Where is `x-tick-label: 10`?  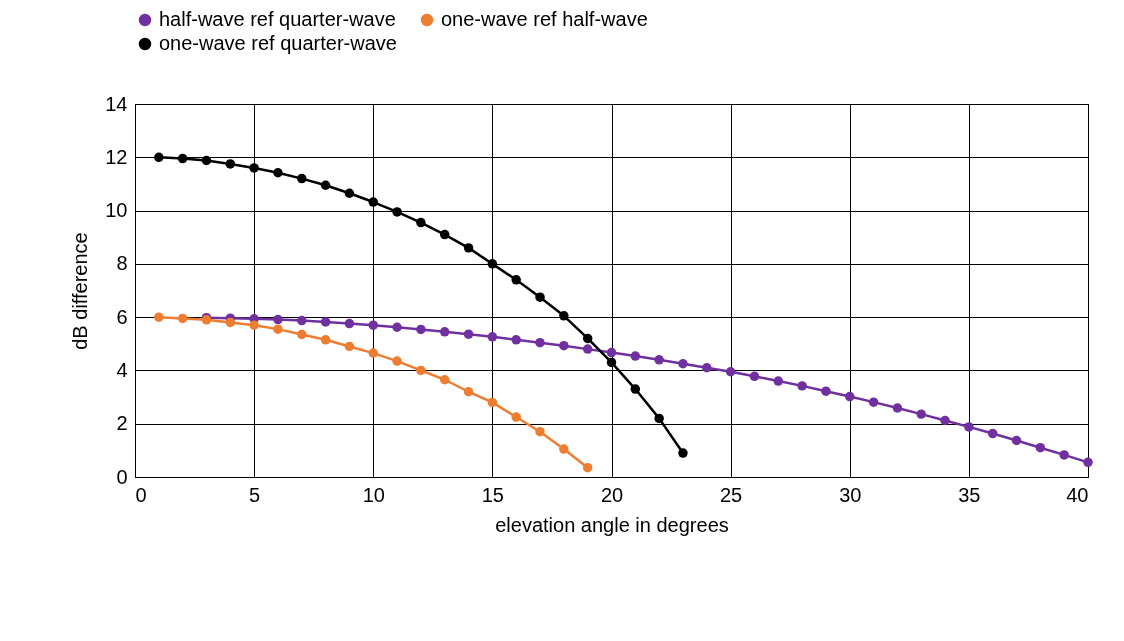
x-tick-label: 10 is located at coordinates (373, 494).